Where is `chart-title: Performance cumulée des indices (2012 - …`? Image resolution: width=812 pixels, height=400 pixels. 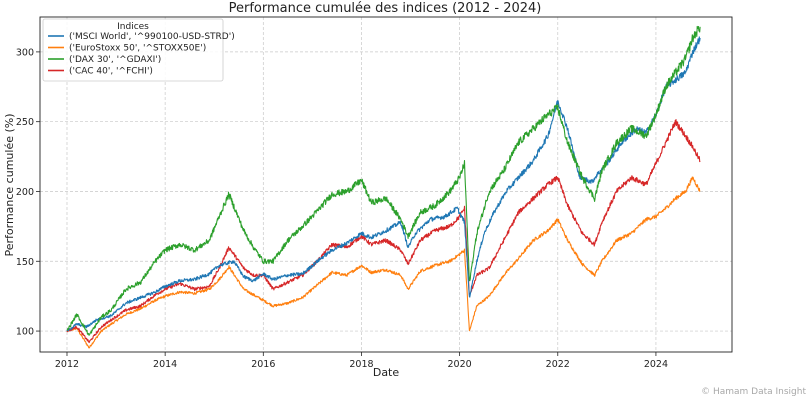 chart-title: Performance cumulée des indices (2012 - … is located at coordinates (385, 8).